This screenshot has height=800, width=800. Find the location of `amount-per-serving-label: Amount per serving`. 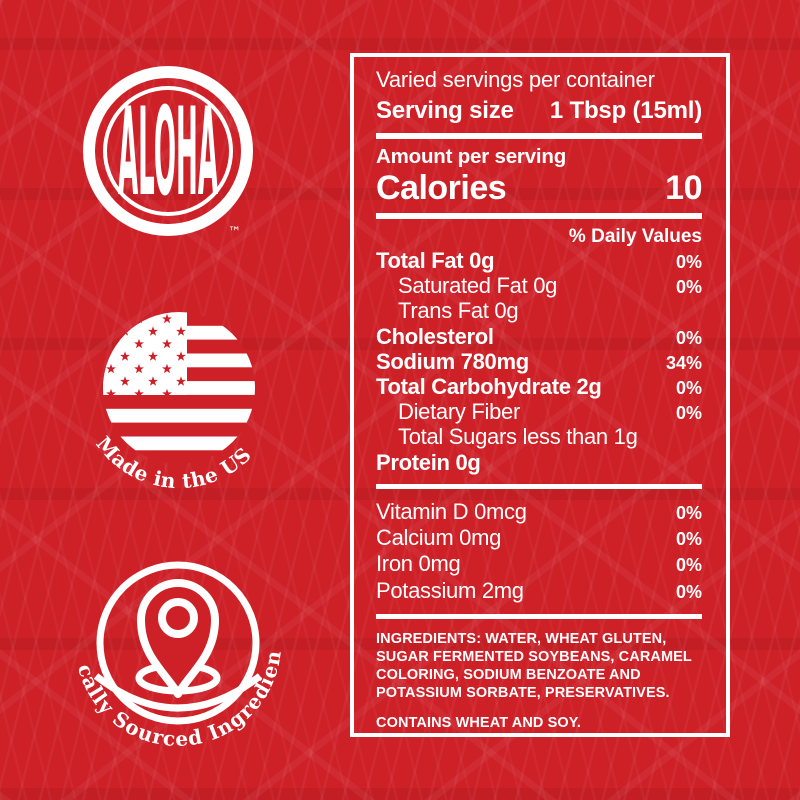

amount-per-serving-label: Amount per serving is located at coordinates (471, 156).